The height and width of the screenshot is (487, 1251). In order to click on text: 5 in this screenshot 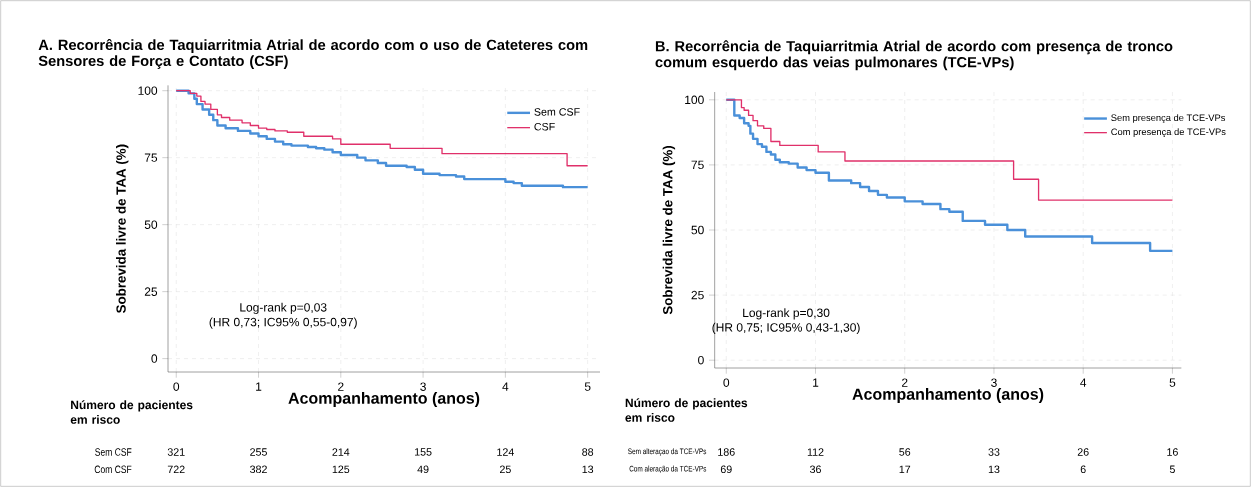, I will do `click(1172, 469)`.